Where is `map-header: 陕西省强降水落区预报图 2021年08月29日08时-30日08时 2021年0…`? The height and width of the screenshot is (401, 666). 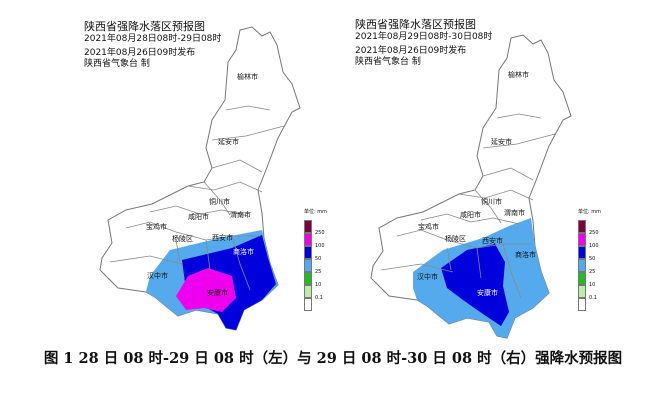
map-header: 陕西省强降水落区预报图 2021年08月29日08时-30日08时 2021年0… is located at coordinates (423, 42).